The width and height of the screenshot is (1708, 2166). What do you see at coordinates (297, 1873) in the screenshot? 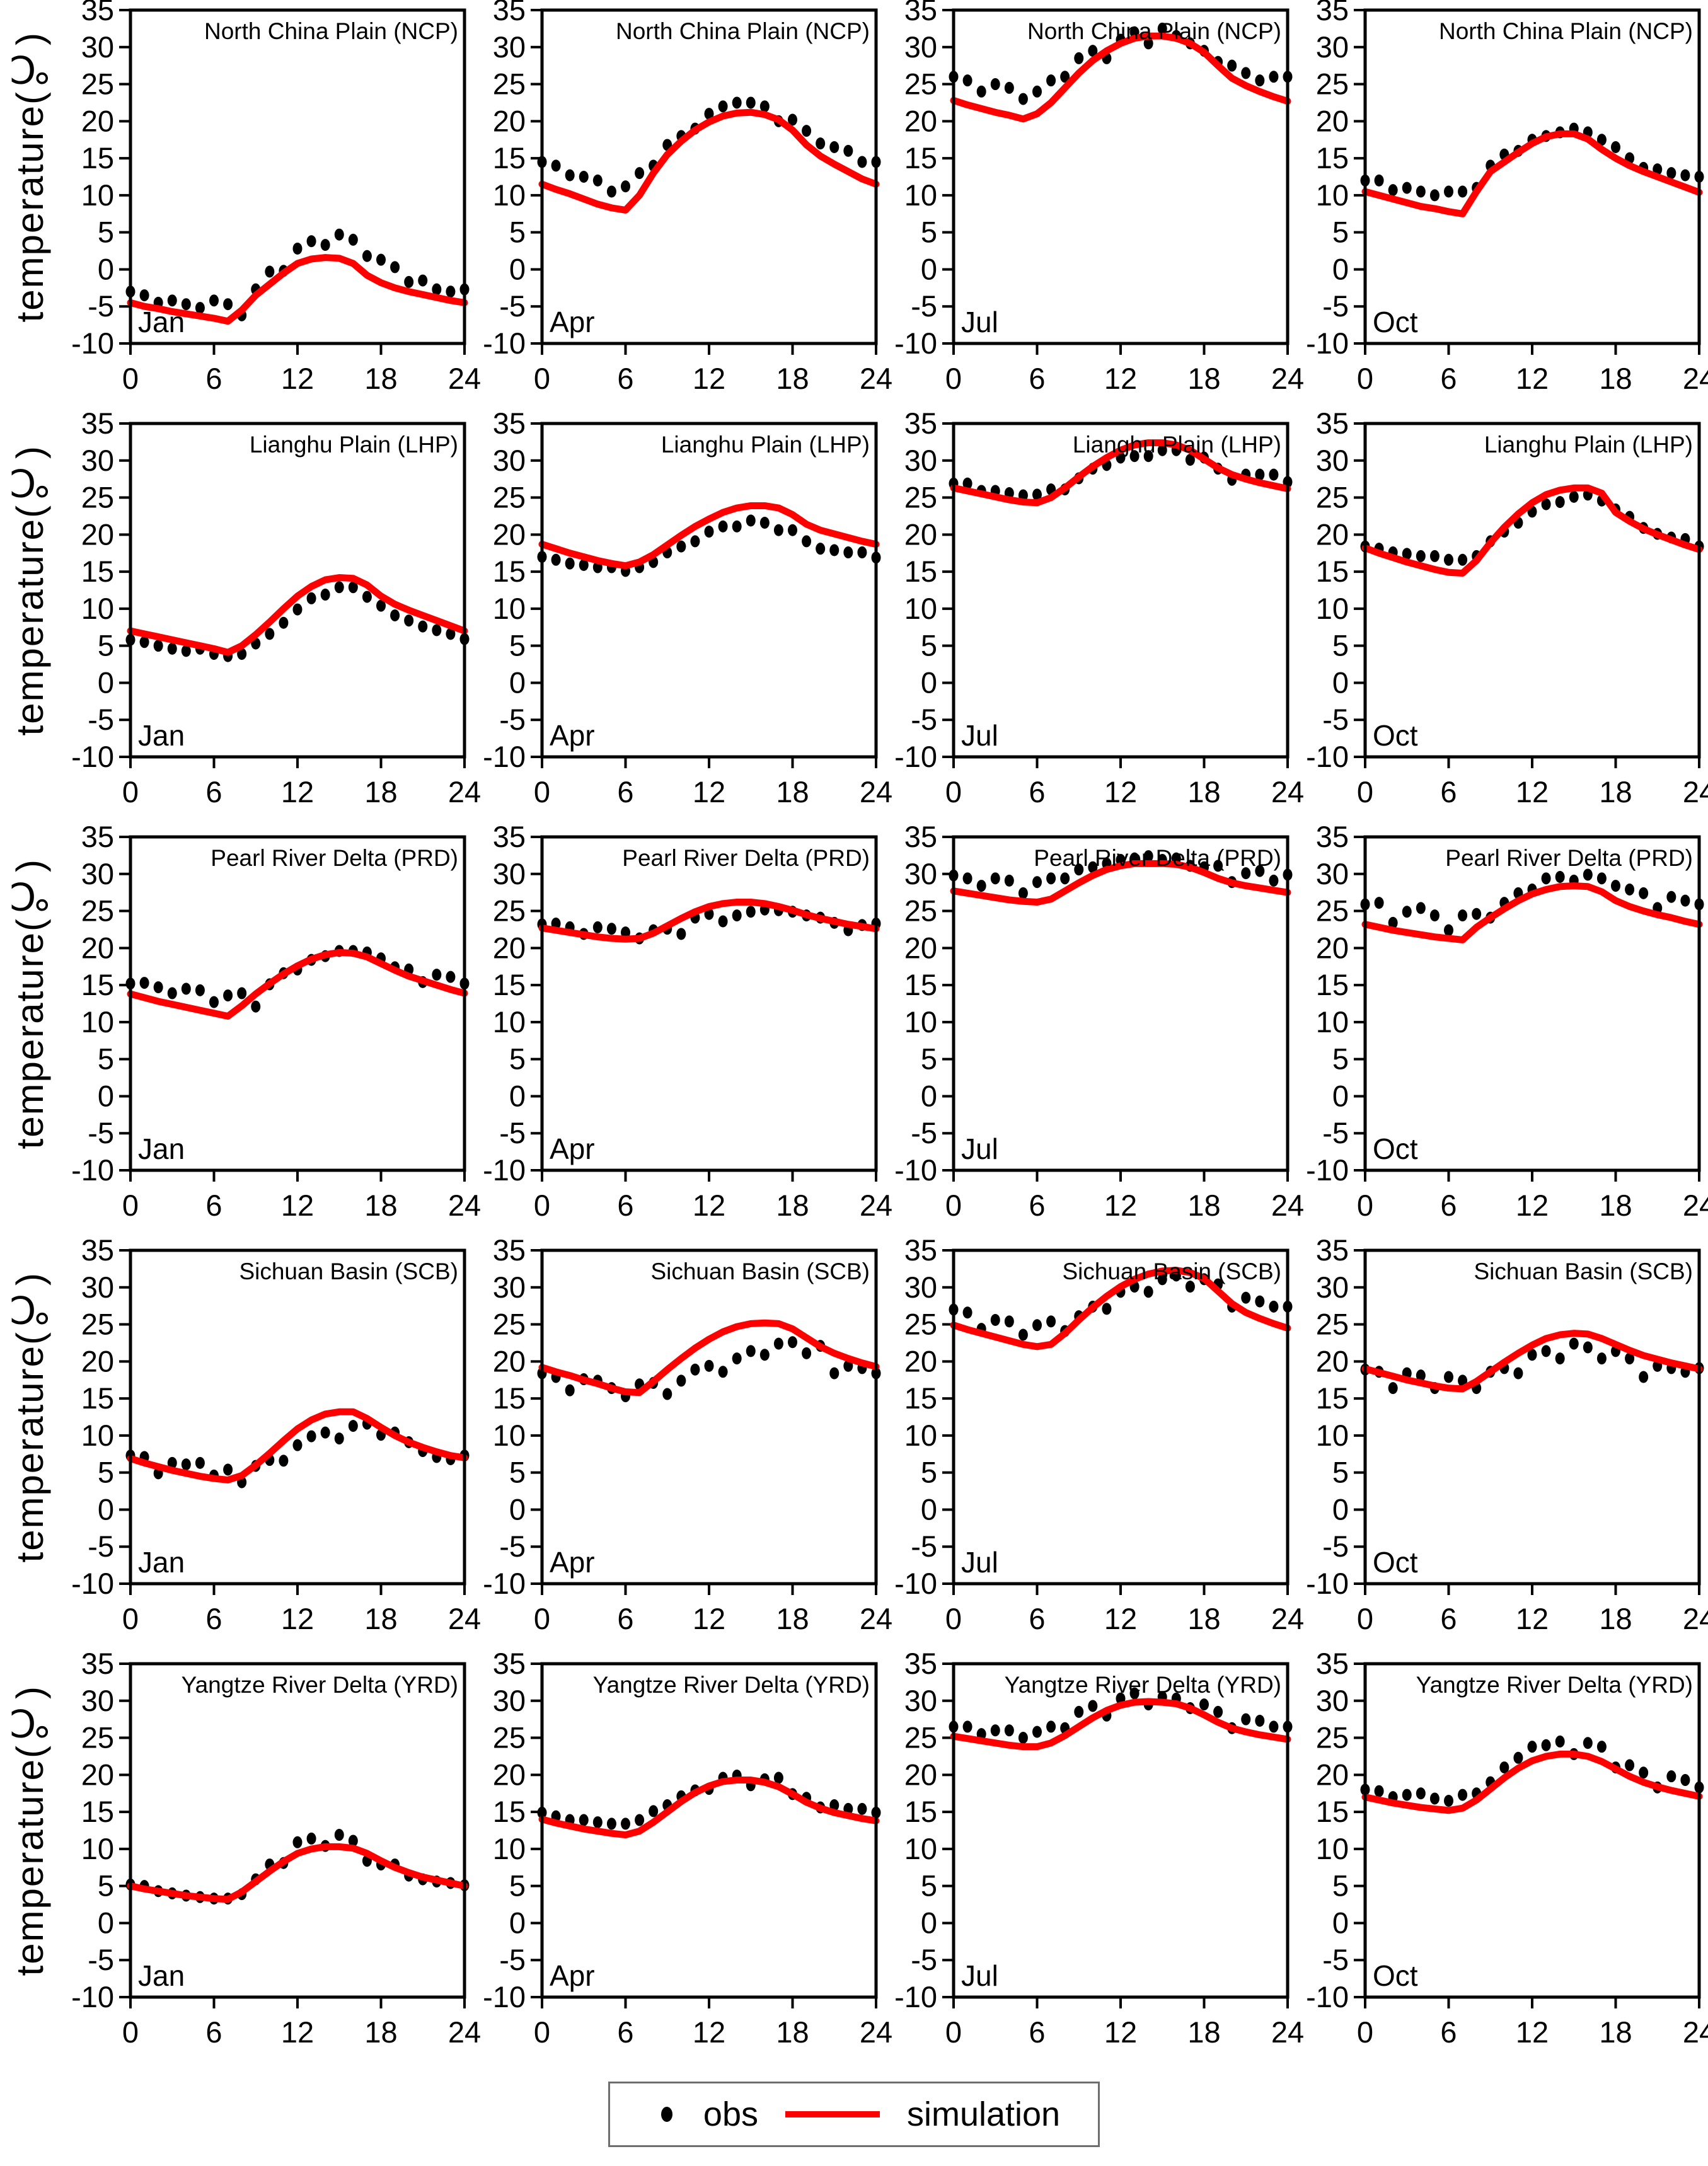
I see `simulation-line` at bounding box center [297, 1873].